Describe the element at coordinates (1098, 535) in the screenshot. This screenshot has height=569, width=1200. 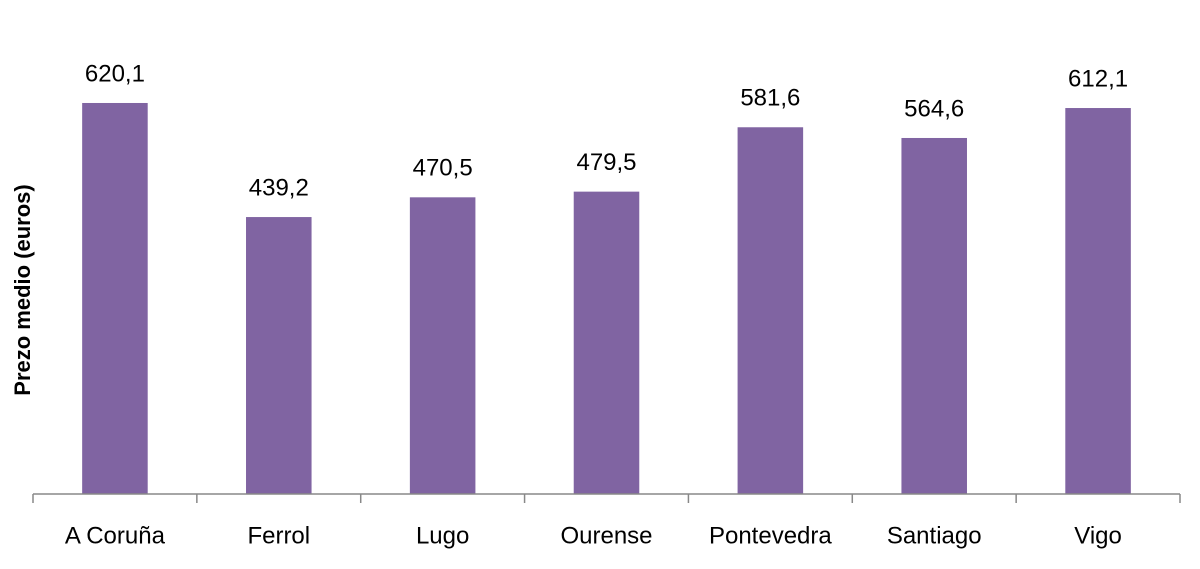
I see `x-tick-label: Vigo` at that location.